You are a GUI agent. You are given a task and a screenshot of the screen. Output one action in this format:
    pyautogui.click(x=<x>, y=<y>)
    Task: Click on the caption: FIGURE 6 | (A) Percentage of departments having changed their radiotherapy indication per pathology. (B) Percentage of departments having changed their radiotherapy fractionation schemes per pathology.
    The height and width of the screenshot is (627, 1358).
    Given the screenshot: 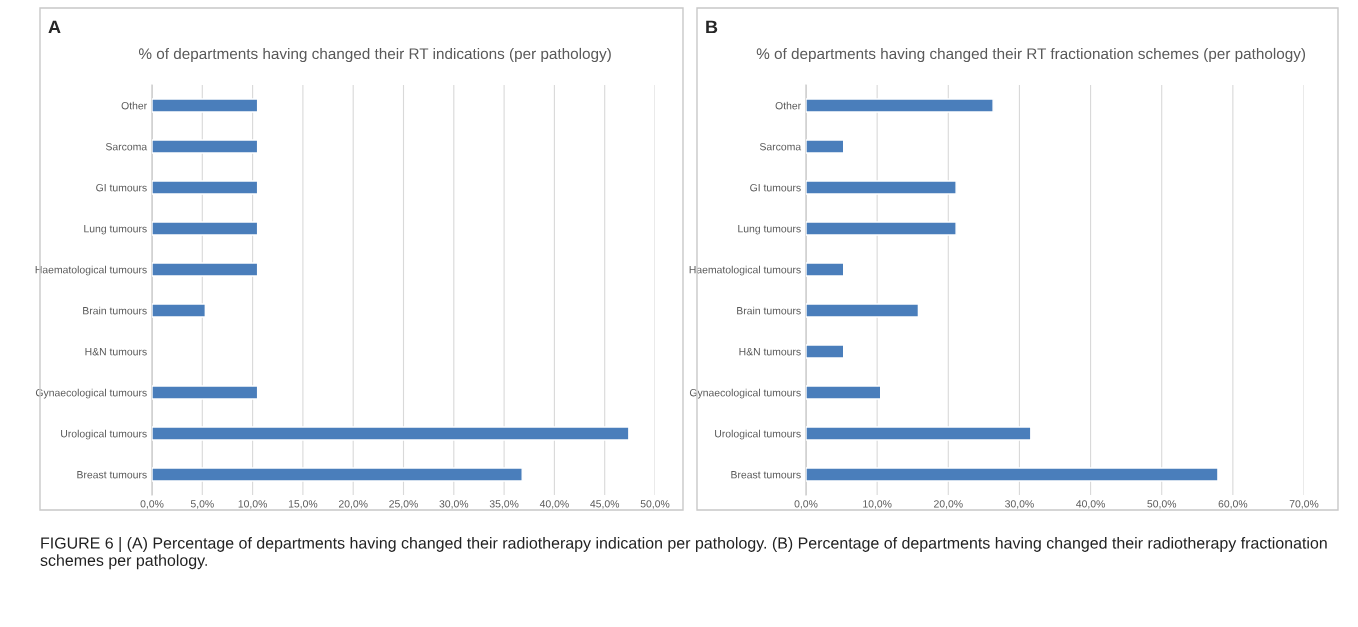 What is the action you would take?
    pyautogui.click(x=683, y=553)
    